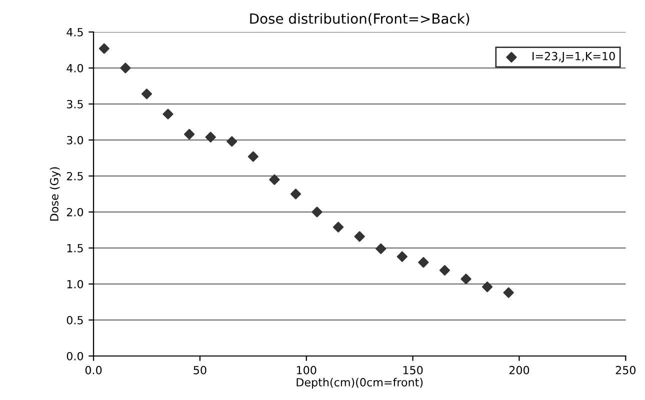 The height and width of the screenshot is (400, 645). I want to click on x-tick-label: 200, so click(519, 370).